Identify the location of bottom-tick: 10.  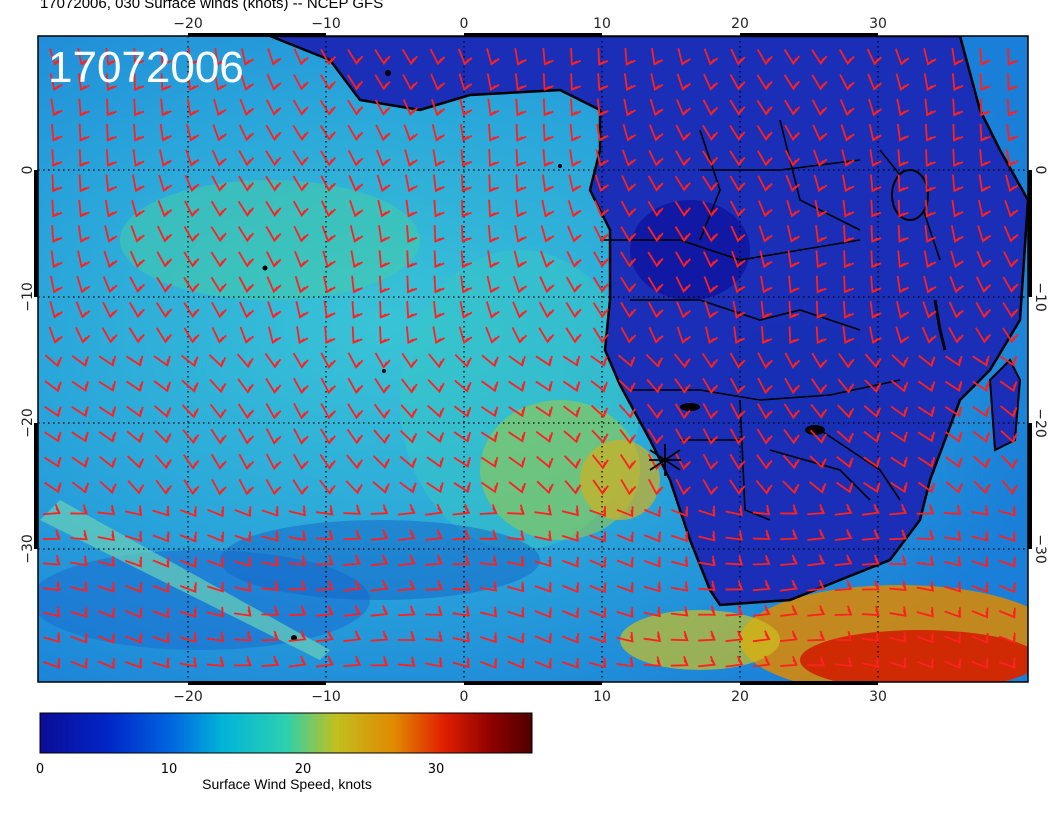
(602, 697).